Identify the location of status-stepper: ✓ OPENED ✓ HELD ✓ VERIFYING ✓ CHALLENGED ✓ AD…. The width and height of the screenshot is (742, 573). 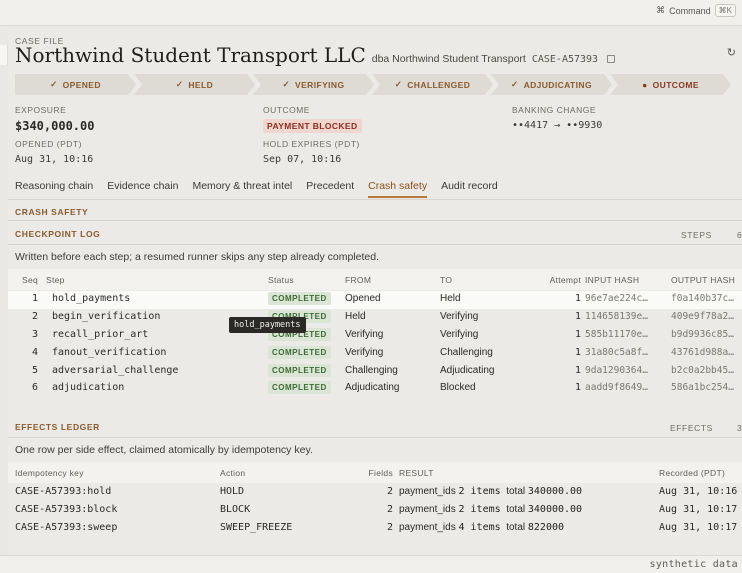
(372, 84).